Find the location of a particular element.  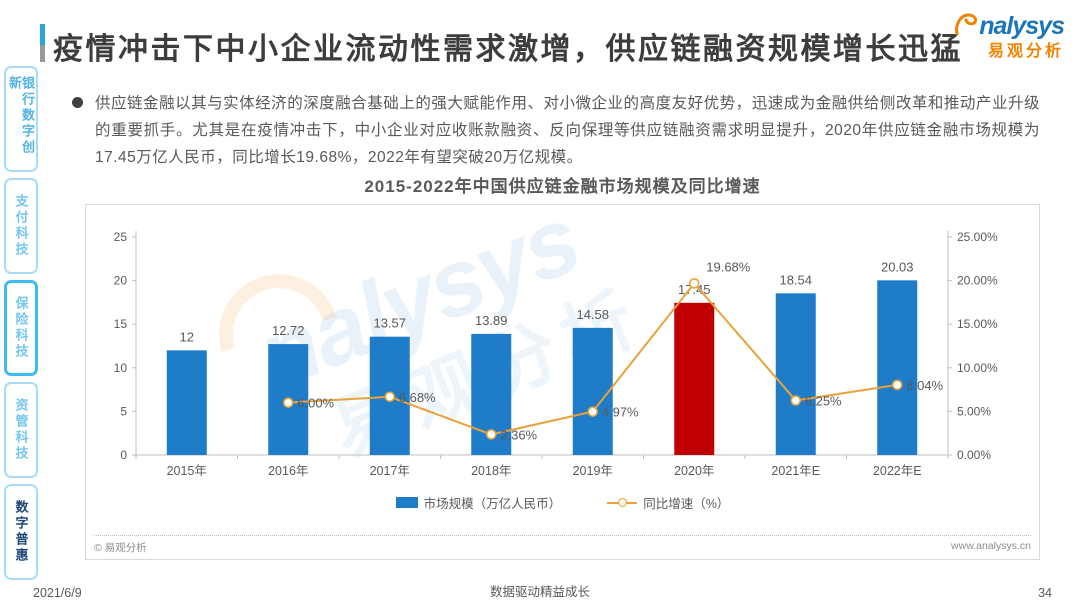

legend-label: 同比增速（%） is located at coordinates (686, 504).